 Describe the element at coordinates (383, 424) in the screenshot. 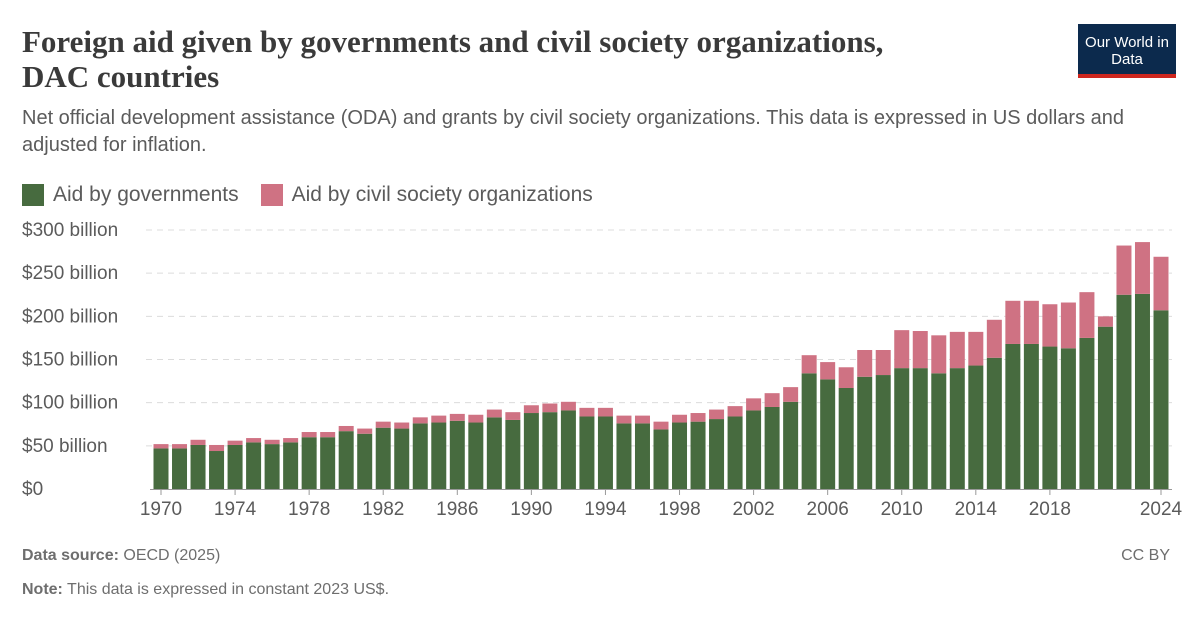

I see `bar-civil-society-1982` at that location.